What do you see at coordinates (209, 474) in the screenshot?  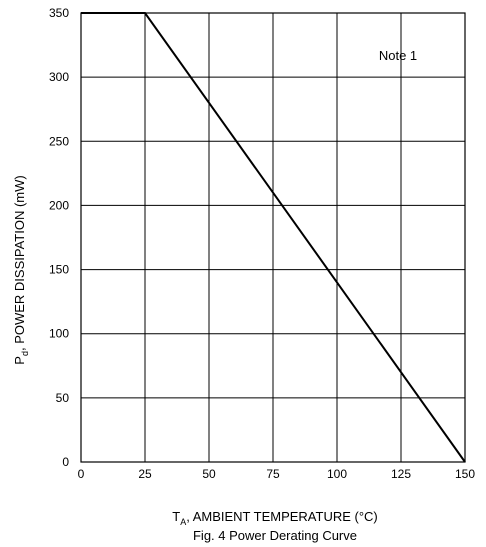 I see `x-tick-label: 50` at bounding box center [209, 474].